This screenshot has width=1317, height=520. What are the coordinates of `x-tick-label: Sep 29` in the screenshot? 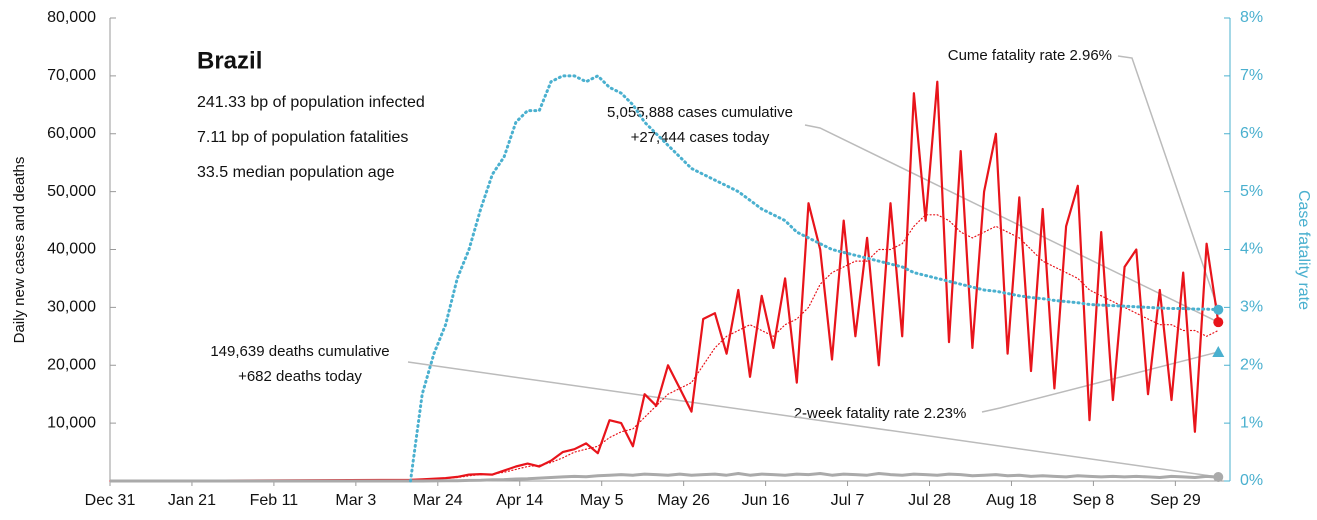 It's located at (1175, 500).